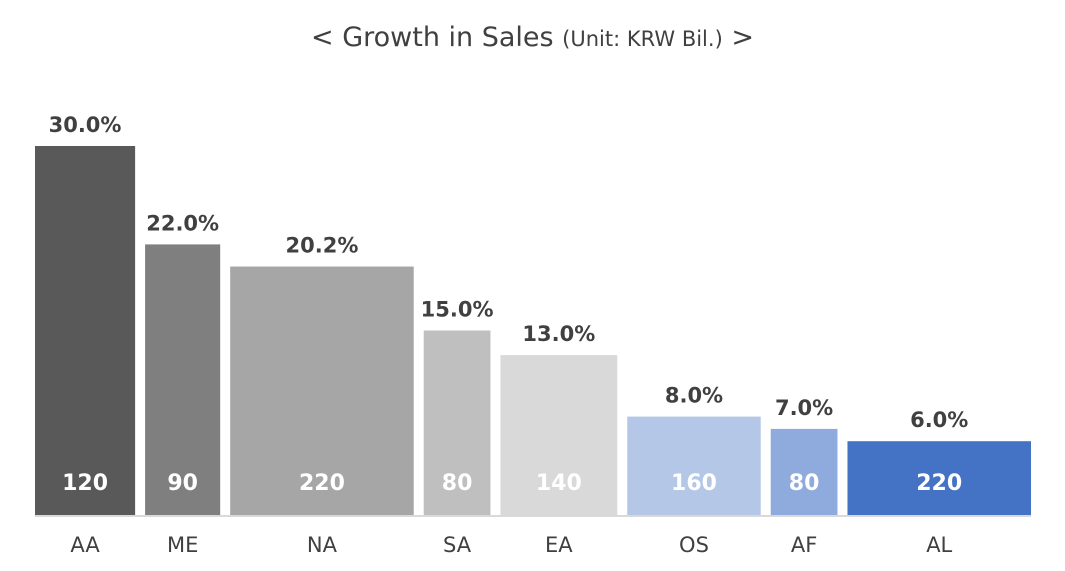  I want to click on category-label-ea: EA, so click(559, 545).